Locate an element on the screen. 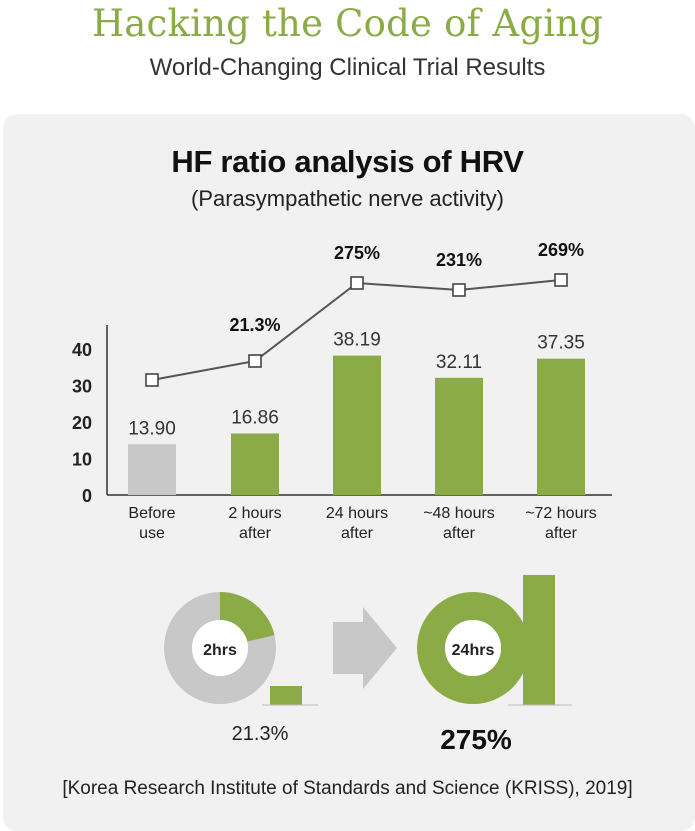 The image size is (695, 831). donut-24hrs-label: 24hrs is located at coordinates (473, 650).